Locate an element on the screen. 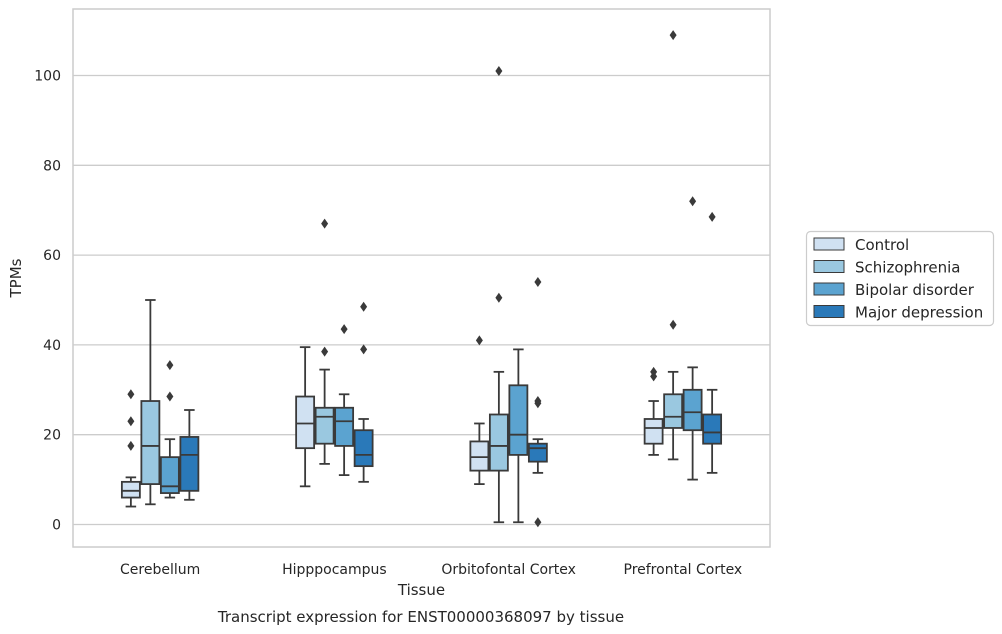 This screenshot has width=1002, height=634. x-axis-label: Tissue is located at coordinates (421, 590).